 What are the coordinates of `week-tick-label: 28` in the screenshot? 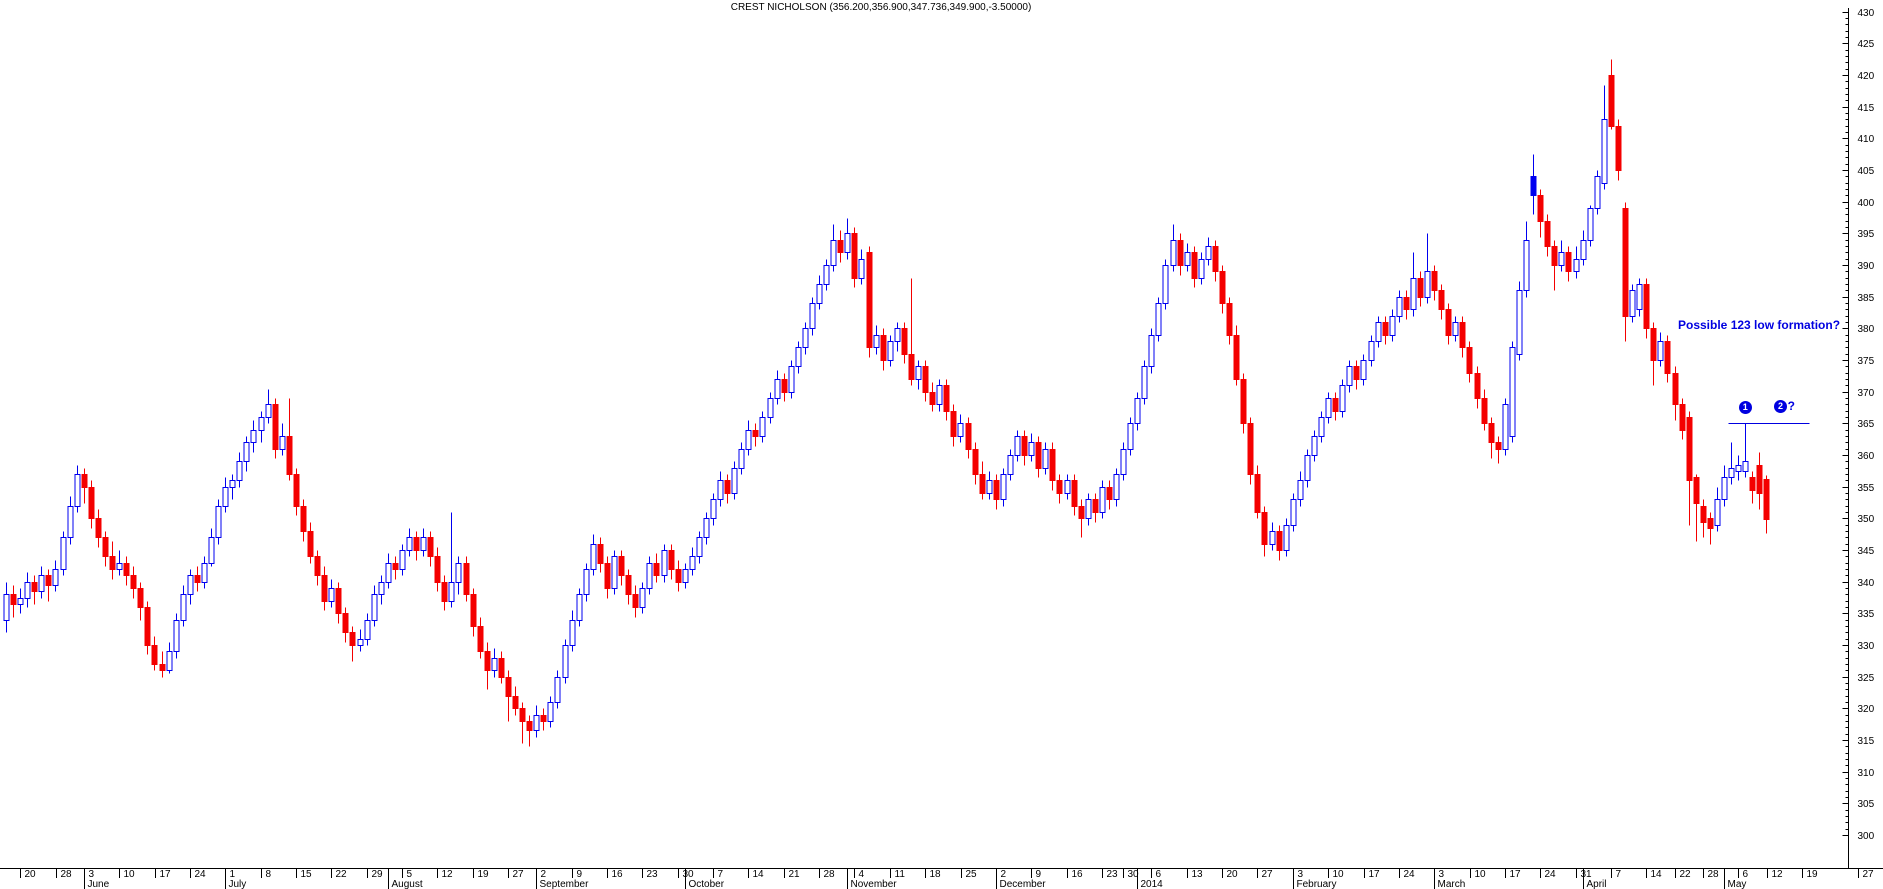 It's located at (67, 874).